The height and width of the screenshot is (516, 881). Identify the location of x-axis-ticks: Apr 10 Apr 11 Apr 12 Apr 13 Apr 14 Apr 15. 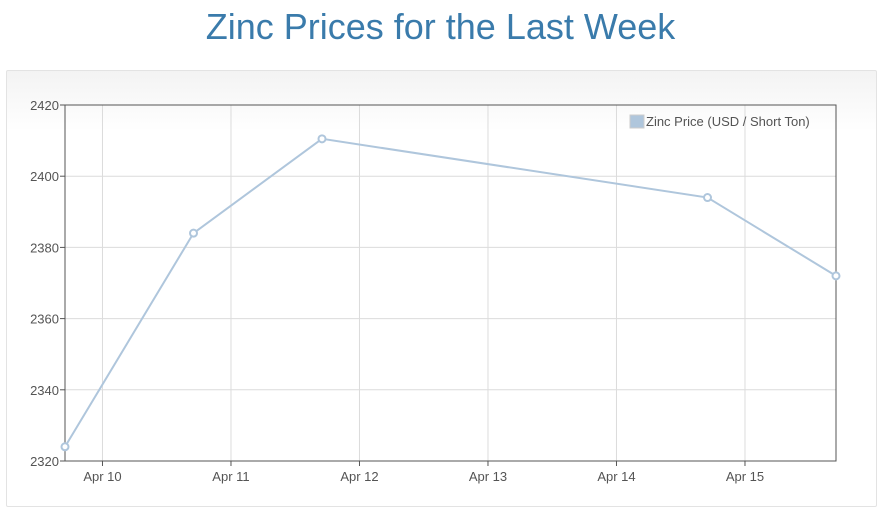
(423, 472).